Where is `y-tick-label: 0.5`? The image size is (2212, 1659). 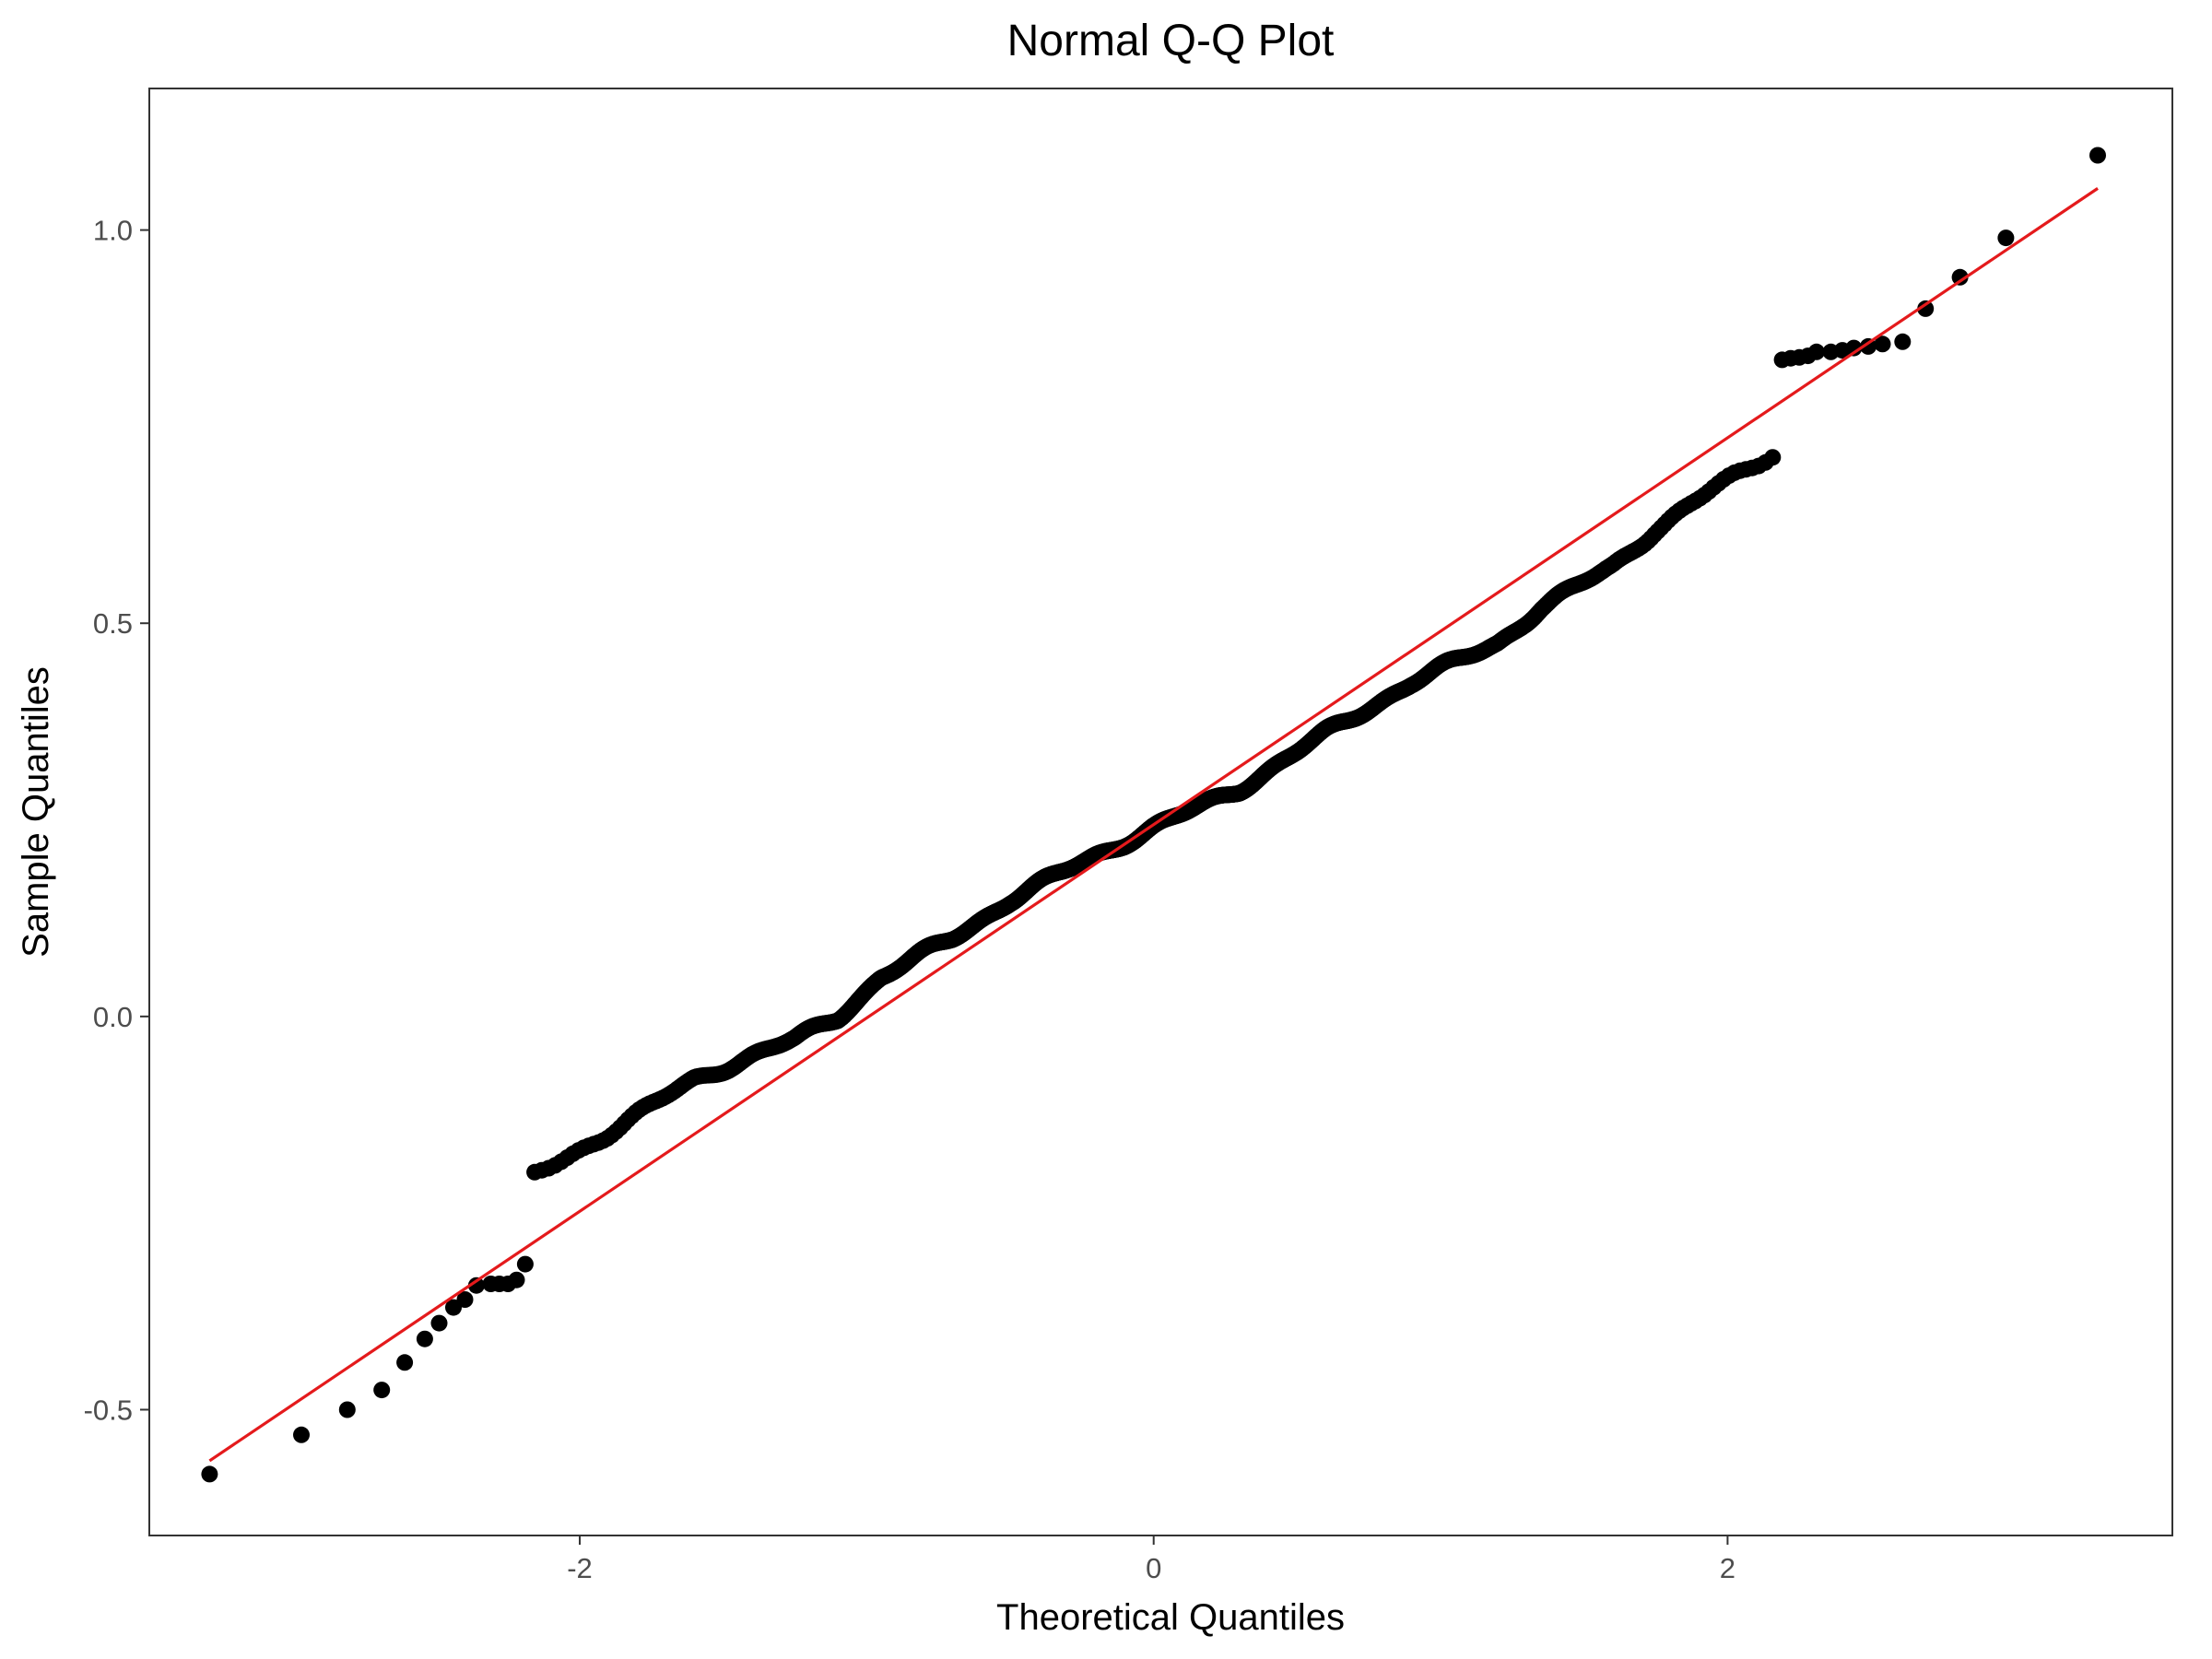 y-tick-label: 0.5 is located at coordinates (113, 623).